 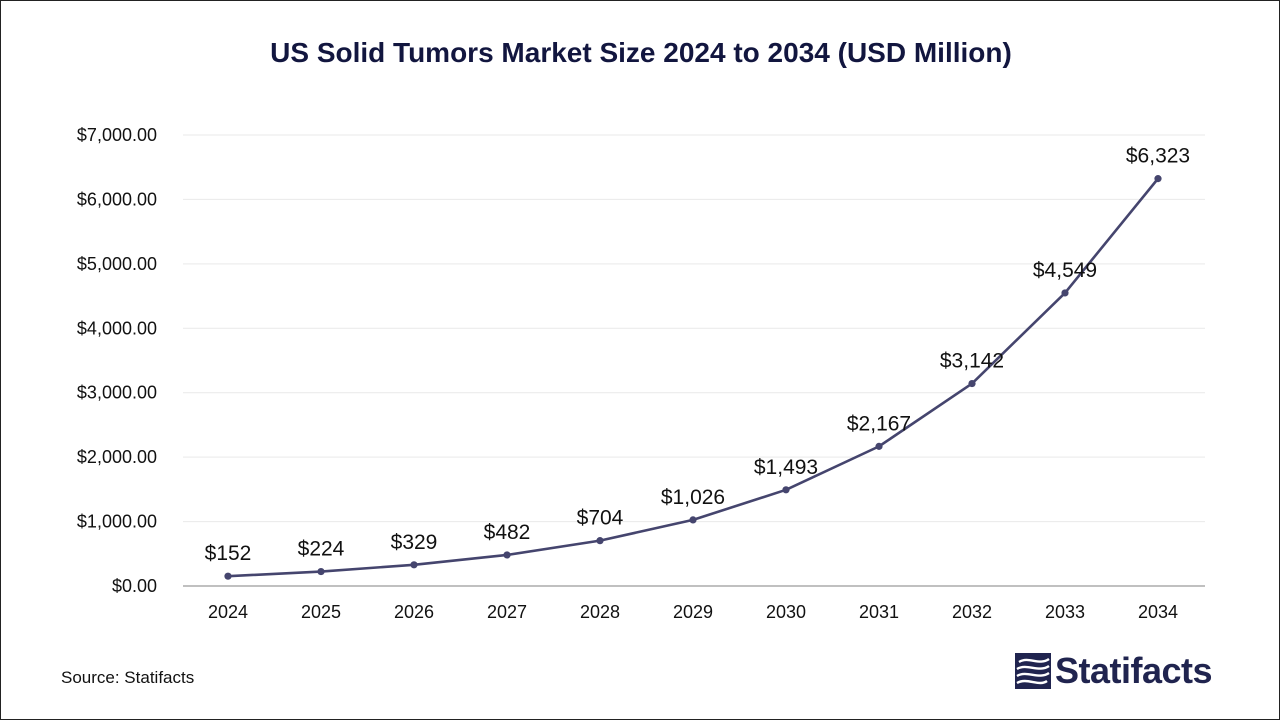 I want to click on y-tick-label: $7,000.00, so click(x=117, y=135).